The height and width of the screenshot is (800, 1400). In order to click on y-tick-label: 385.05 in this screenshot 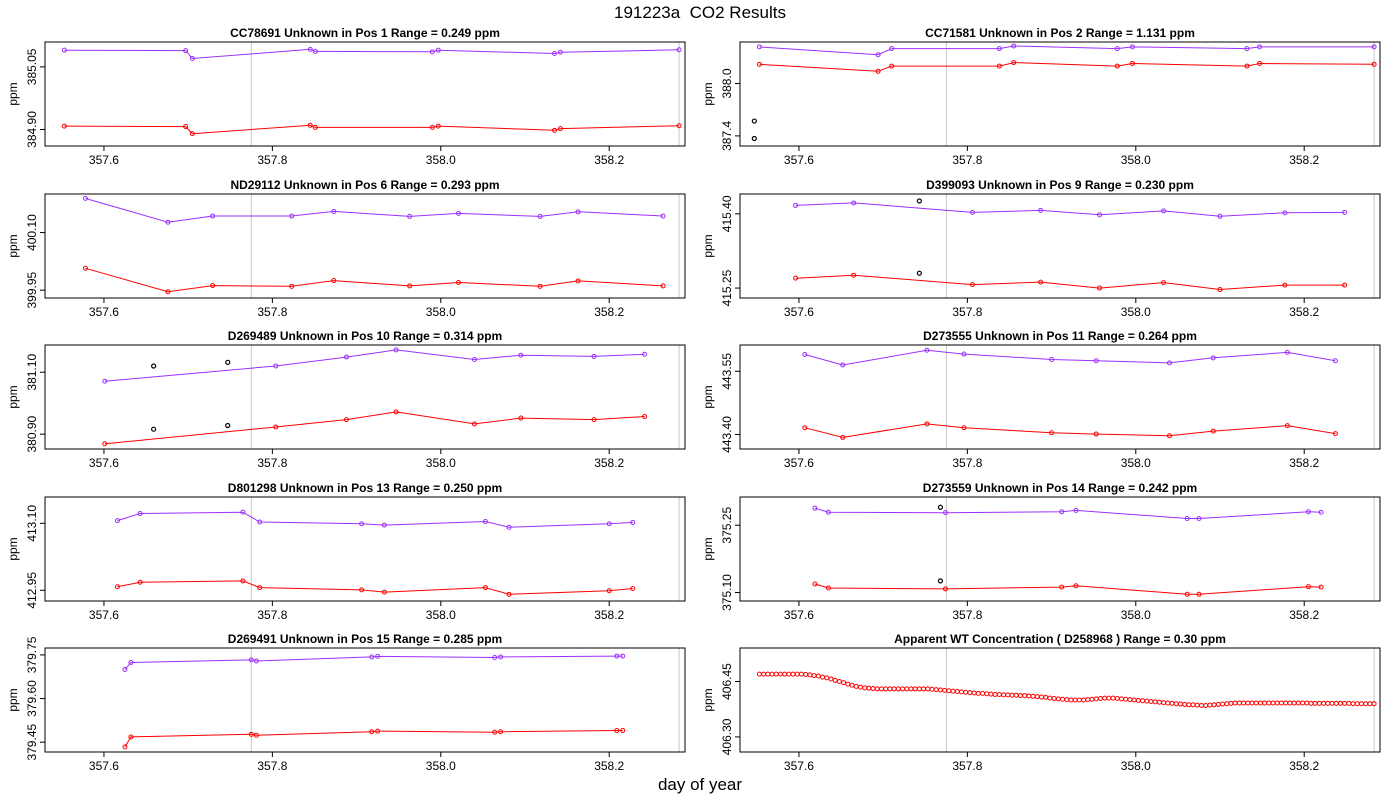, I will do `click(32, 66)`.